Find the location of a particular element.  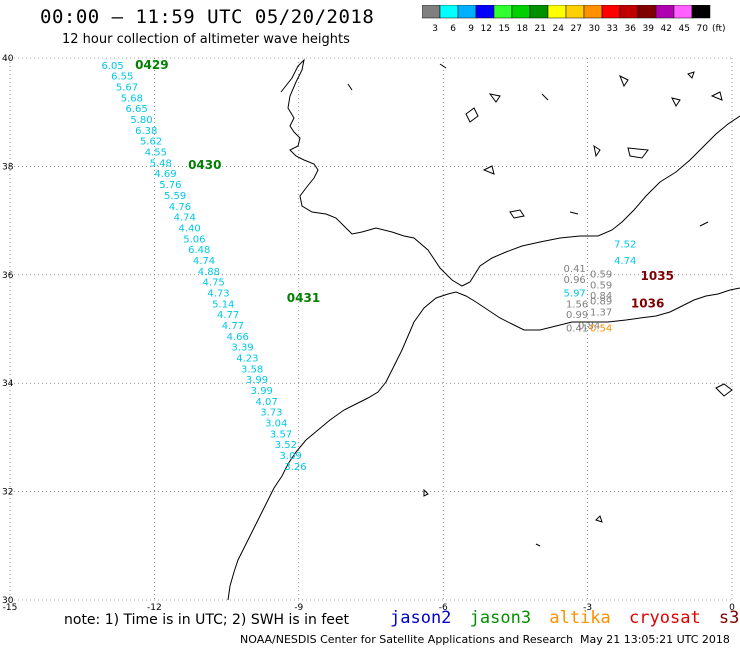

colorbar-label: 70 is located at coordinates (703, 29).